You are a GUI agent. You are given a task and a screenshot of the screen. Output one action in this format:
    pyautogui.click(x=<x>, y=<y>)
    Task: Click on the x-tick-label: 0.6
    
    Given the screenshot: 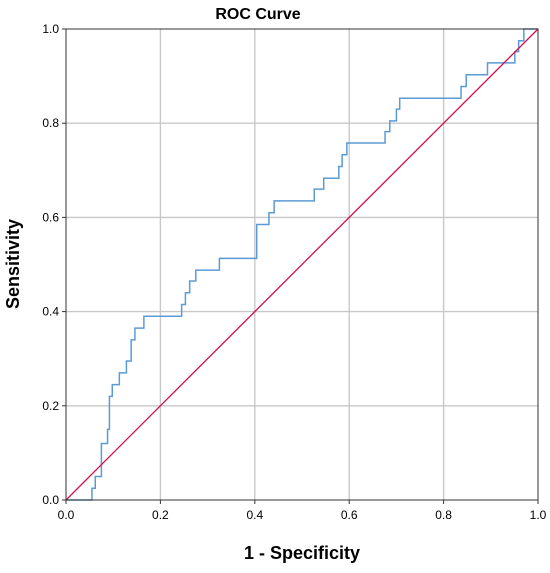 What is the action you would take?
    pyautogui.click(x=349, y=515)
    